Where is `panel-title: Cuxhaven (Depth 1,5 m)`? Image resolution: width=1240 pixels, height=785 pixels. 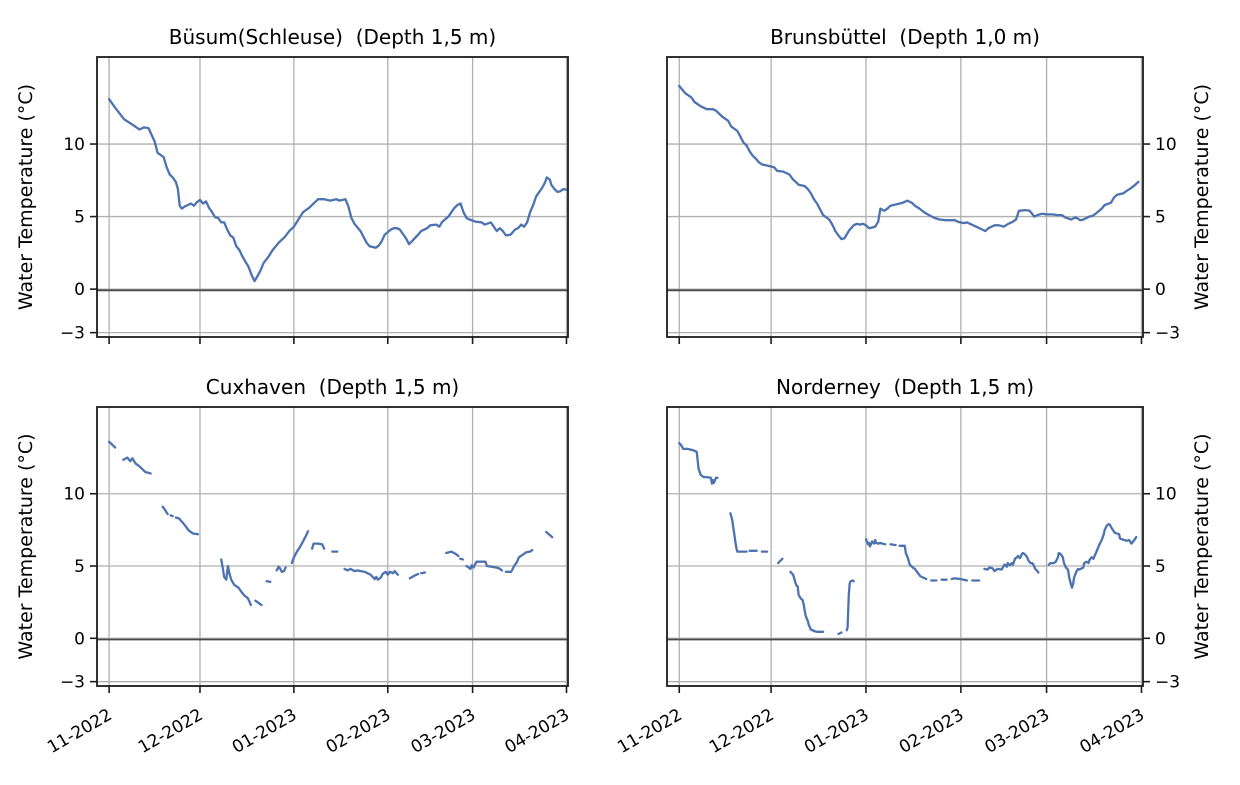 panel-title: Cuxhaven (Depth 1,5 m) is located at coordinates (332, 387).